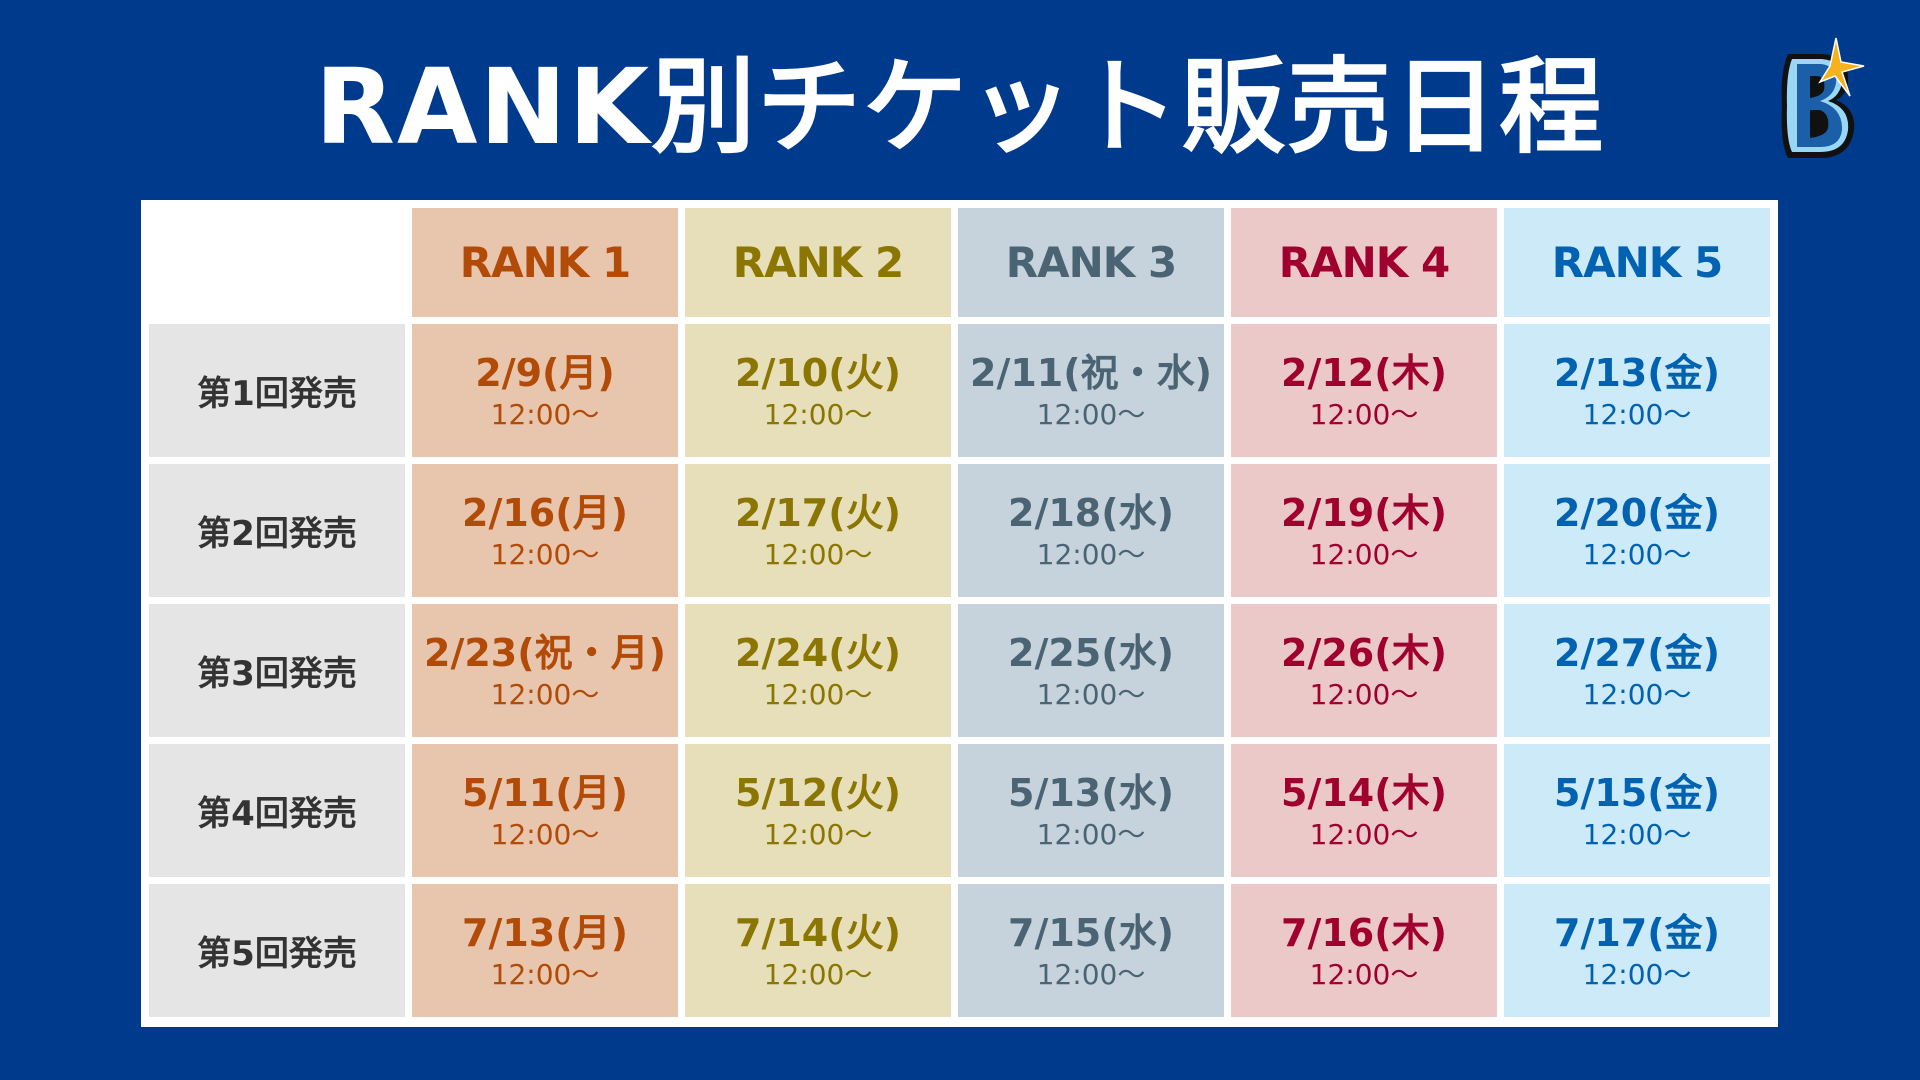 This screenshot has height=1080, width=1920. I want to click on table-cell: 2/25(水) 12:00～, so click(1091, 670).